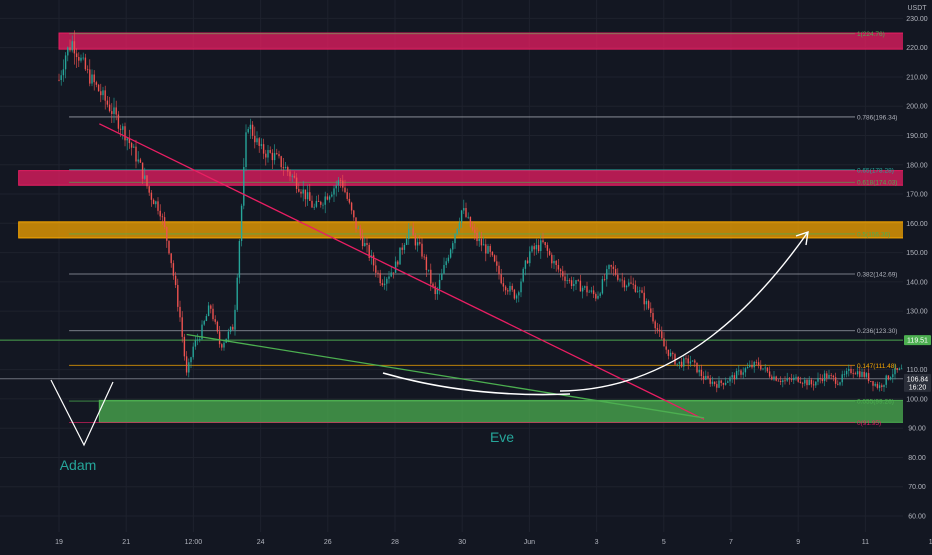 This screenshot has height=555, width=932. I want to click on y-tick-label: 70.00, so click(917, 487).